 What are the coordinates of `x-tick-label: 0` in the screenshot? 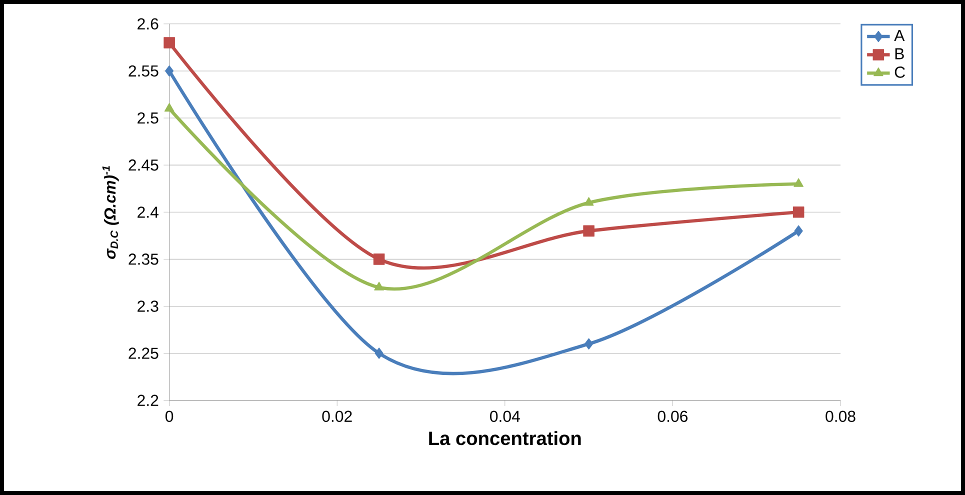 It's located at (169, 416).